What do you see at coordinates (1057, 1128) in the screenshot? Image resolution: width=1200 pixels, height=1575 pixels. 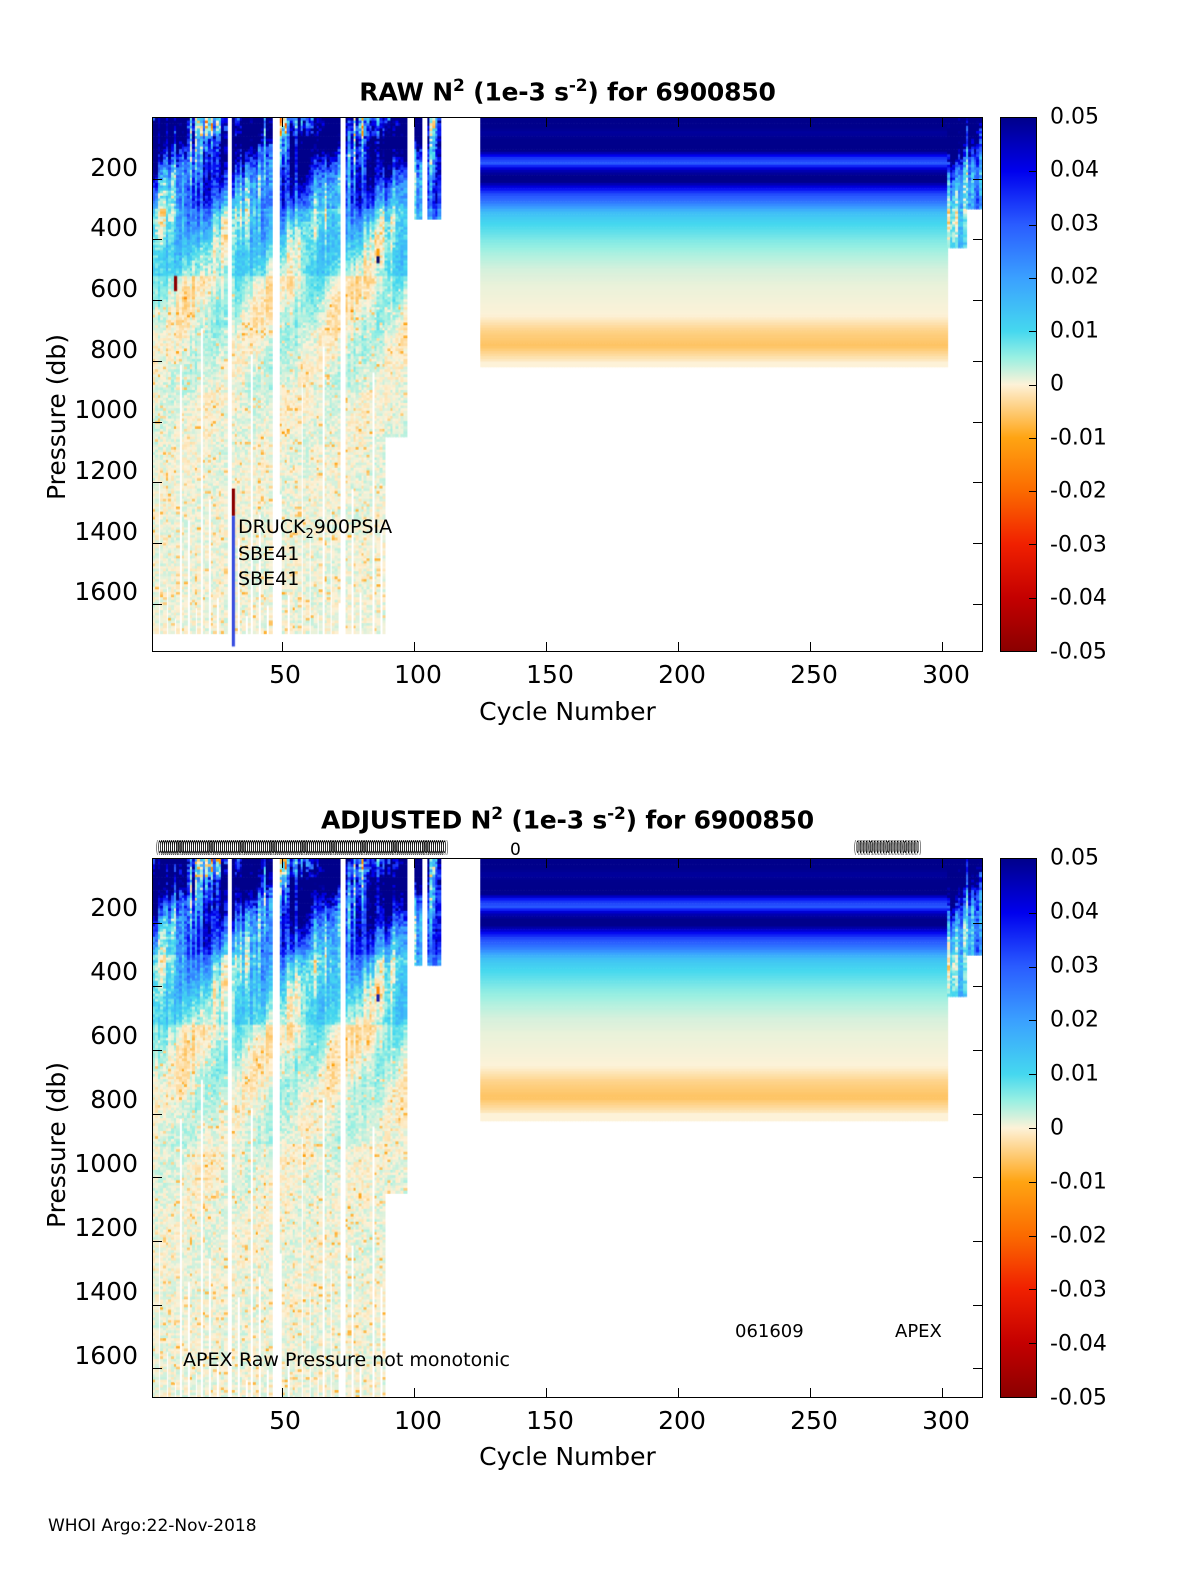 I see `cbar-tick-0-adj: 0` at bounding box center [1057, 1128].